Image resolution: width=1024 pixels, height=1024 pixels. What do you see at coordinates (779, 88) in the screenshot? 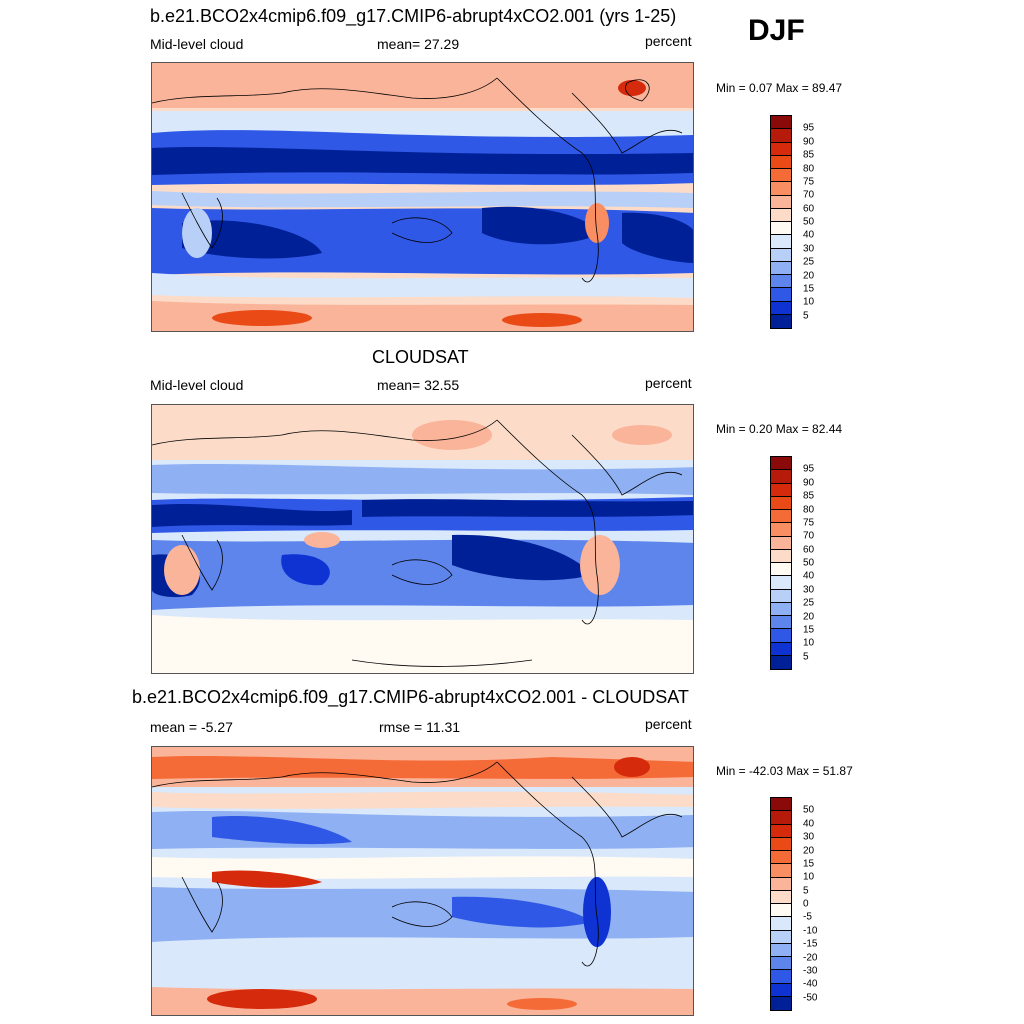
I see `min-max-label: Min = 0.07 Max = 89.47` at bounding box center [779, 88].